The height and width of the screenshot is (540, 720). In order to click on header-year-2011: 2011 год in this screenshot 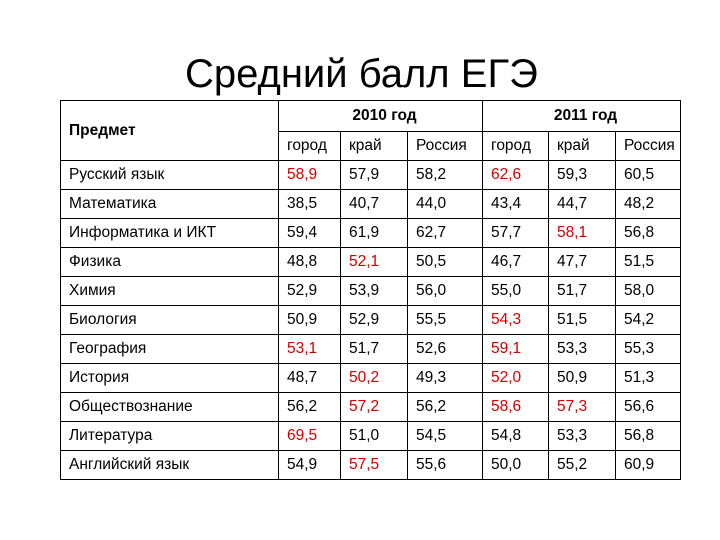, I will do `click(581, 116)`.